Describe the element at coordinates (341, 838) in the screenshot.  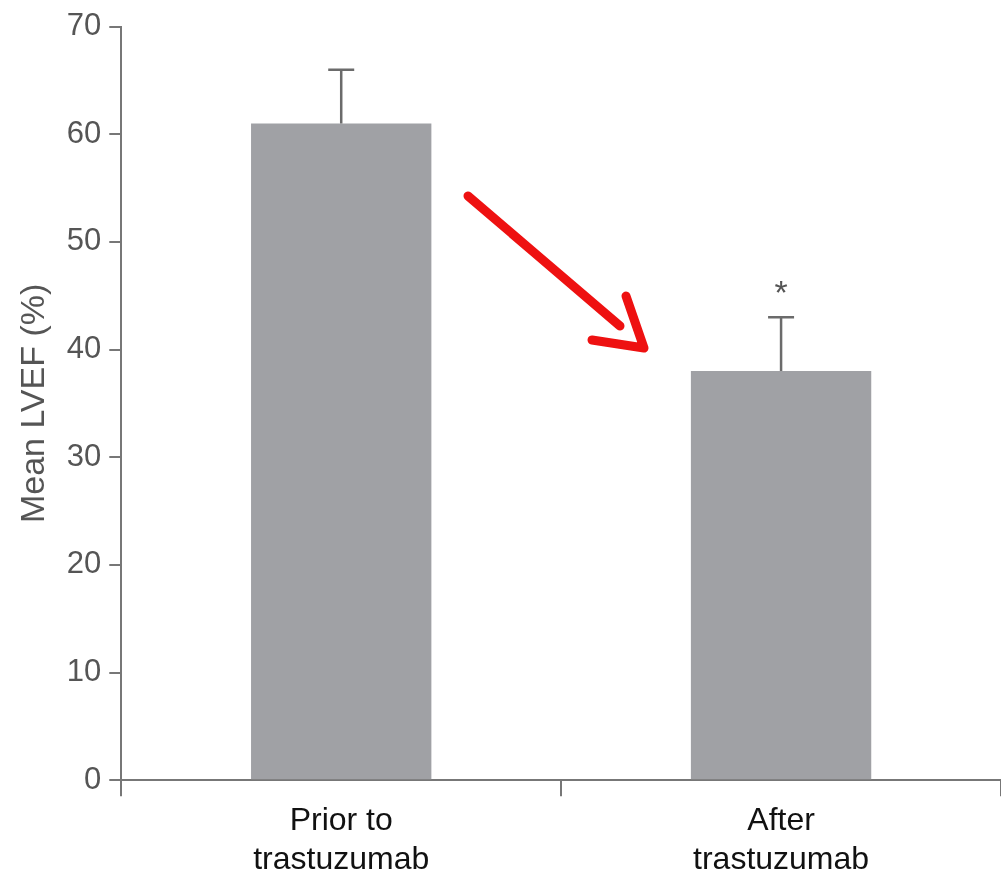
I see `x-tick-label: Prior to trastuzumab` at that location.